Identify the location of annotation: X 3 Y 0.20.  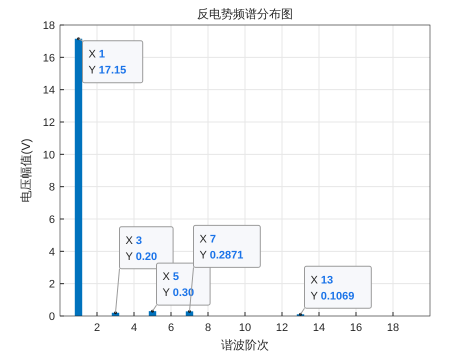
(142, 248).